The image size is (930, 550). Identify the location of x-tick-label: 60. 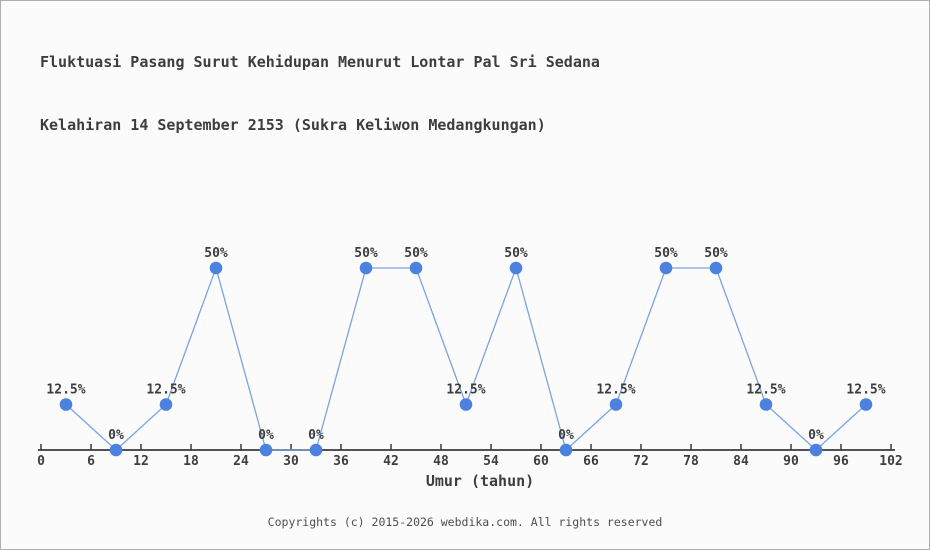
(541, 461).